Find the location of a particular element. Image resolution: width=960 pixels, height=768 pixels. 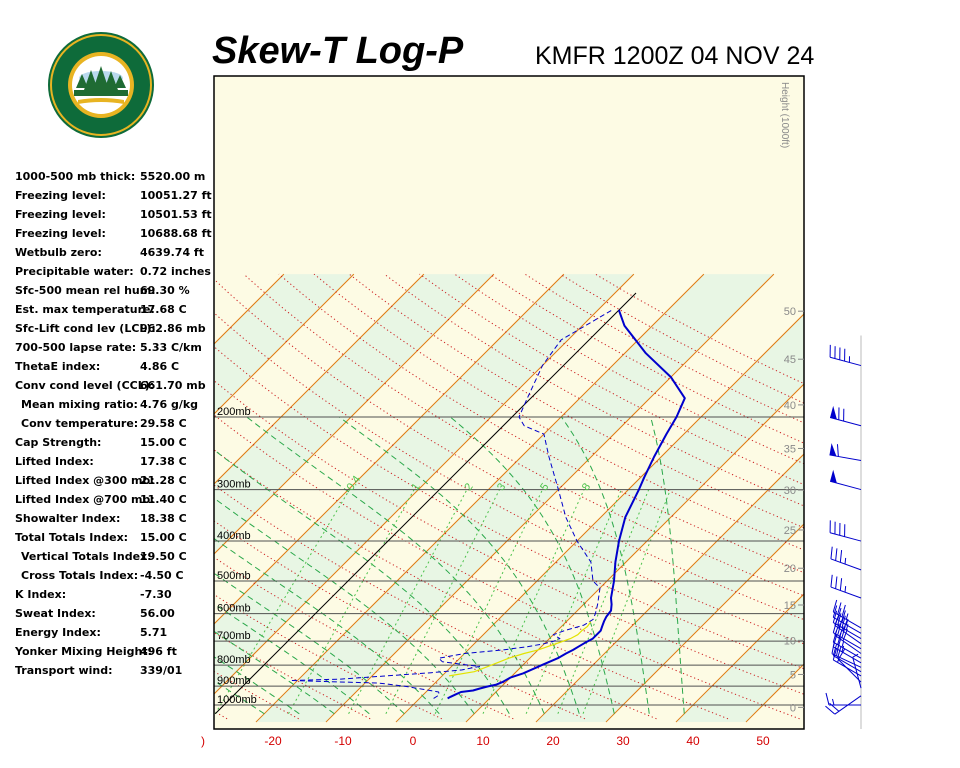

stat-row: Freezing level: 10688.68 ft is located at coordinates (115, 234).